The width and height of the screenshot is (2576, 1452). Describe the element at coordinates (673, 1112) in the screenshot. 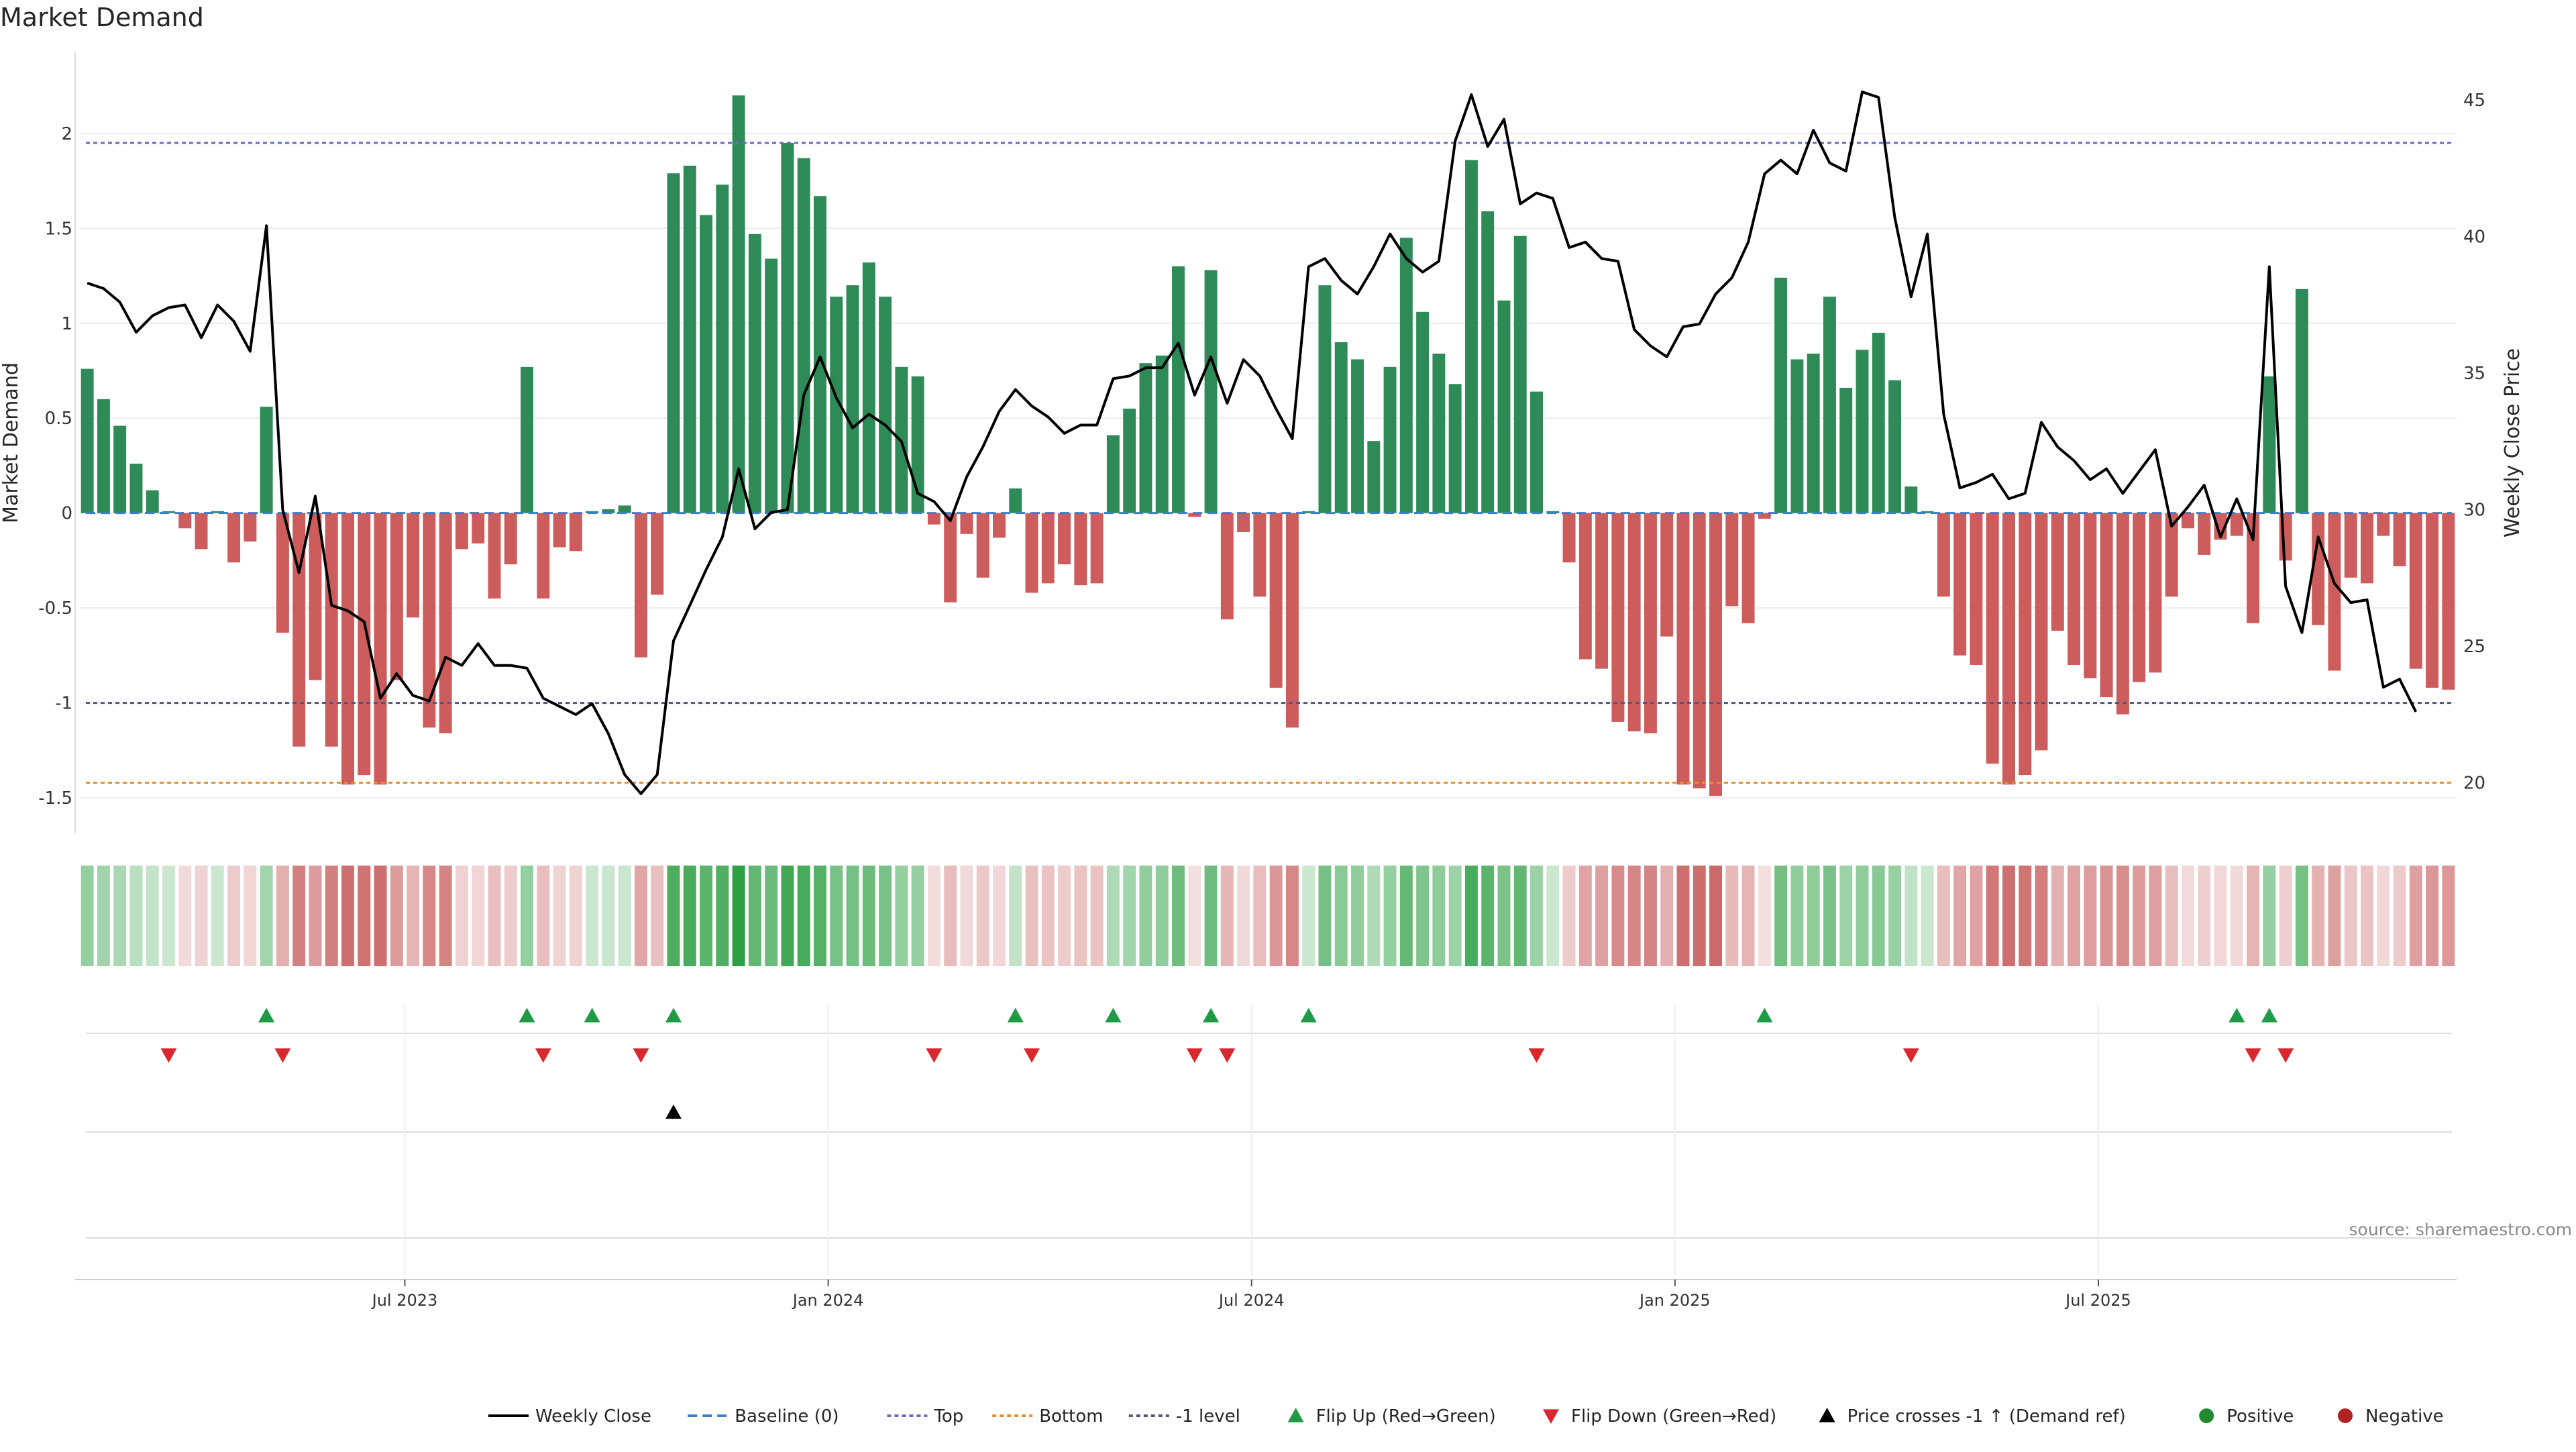

I see `price-cross-marker` at that location.